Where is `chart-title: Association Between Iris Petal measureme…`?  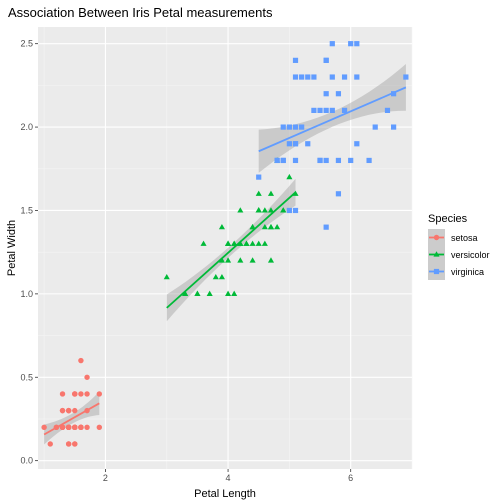 chart-title: Association Between Iris Petal measureme… is located at coordinates (140, 12).